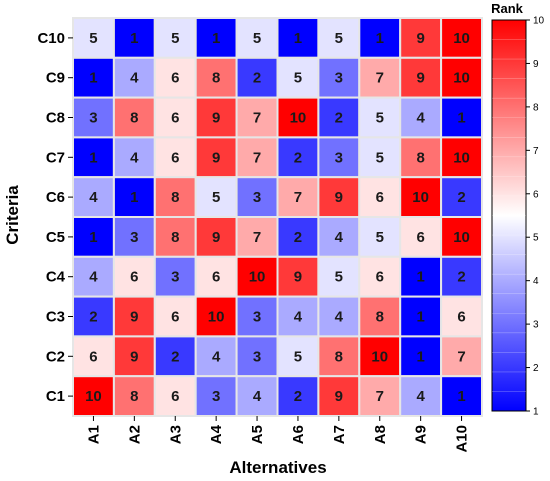 This screenshot has width=550, height=481. What do you see at coordinates (12, 215) in the screenshot?
I see `y-axis-title: Criteria` at bounding box center [12, 215].